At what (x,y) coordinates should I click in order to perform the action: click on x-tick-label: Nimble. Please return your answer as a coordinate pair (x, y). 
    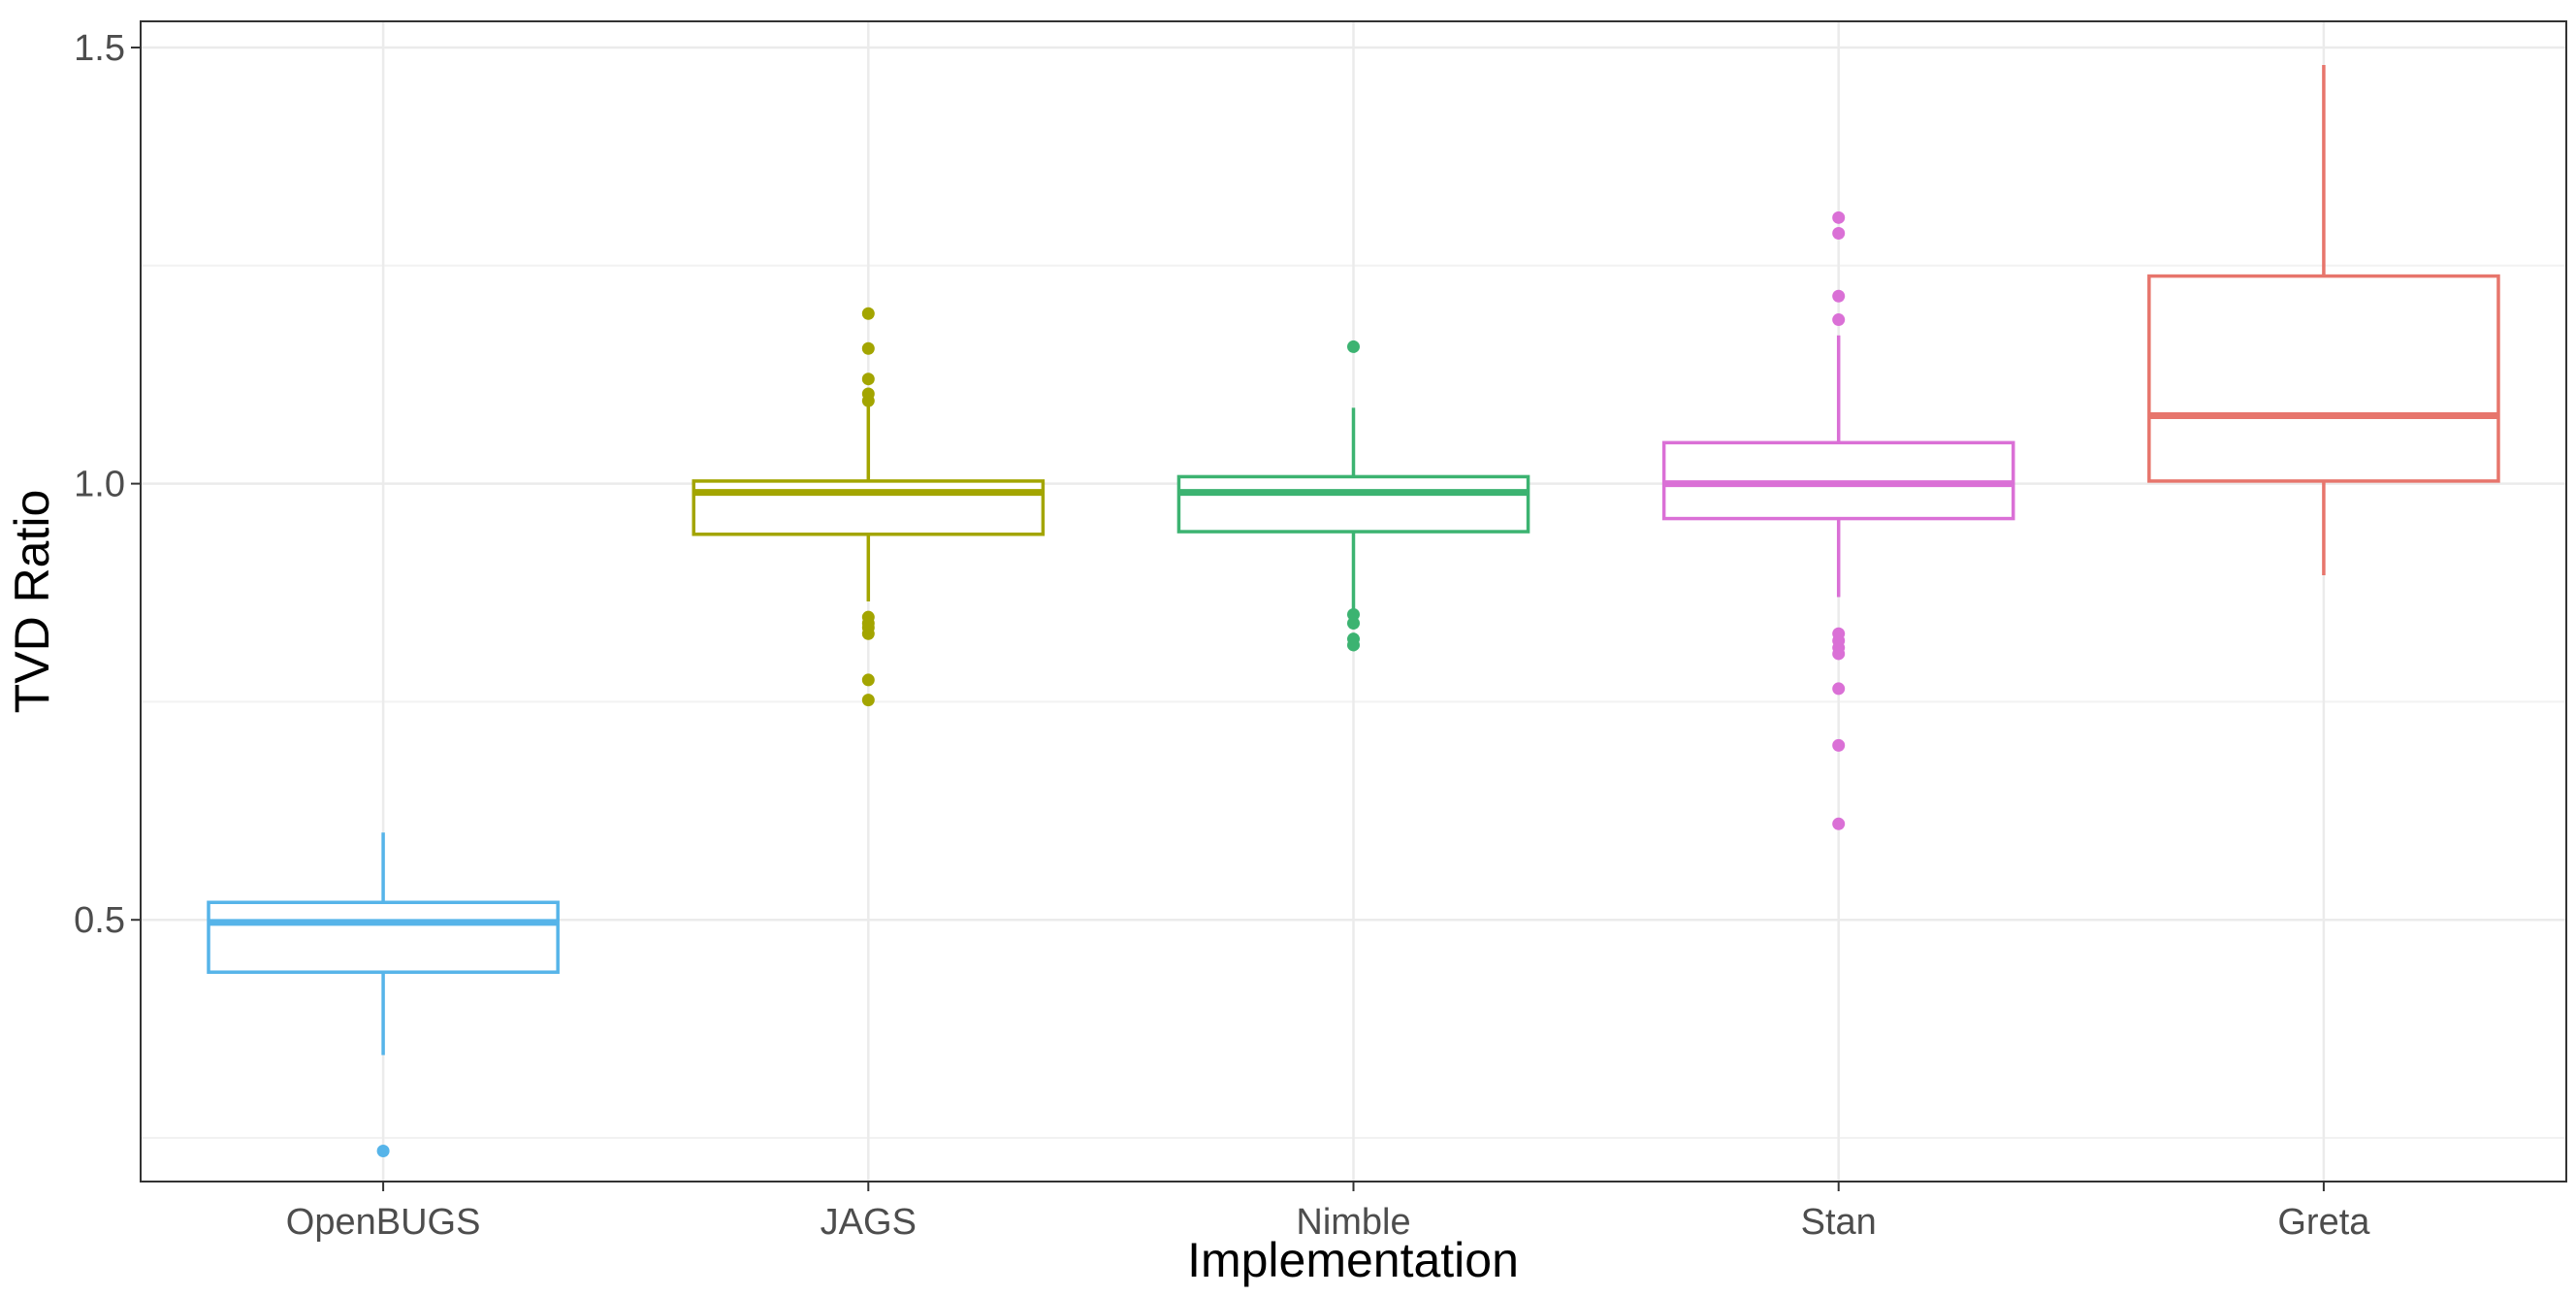
    Looking at the image, I should click on (1353, 1222).